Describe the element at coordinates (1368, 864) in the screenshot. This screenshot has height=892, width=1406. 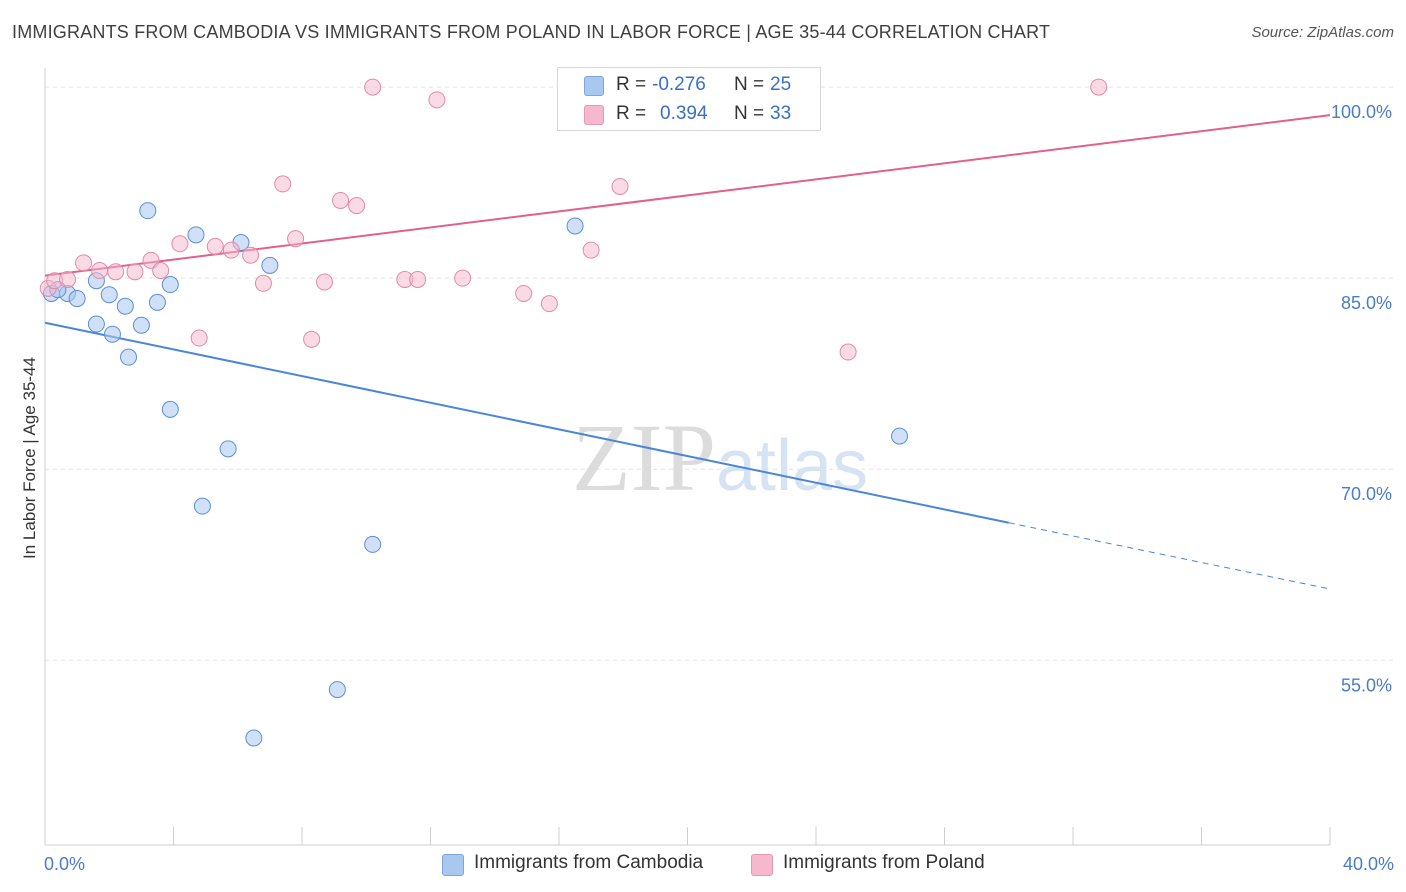
I see `x-tick-label: 40.0%` at that location.